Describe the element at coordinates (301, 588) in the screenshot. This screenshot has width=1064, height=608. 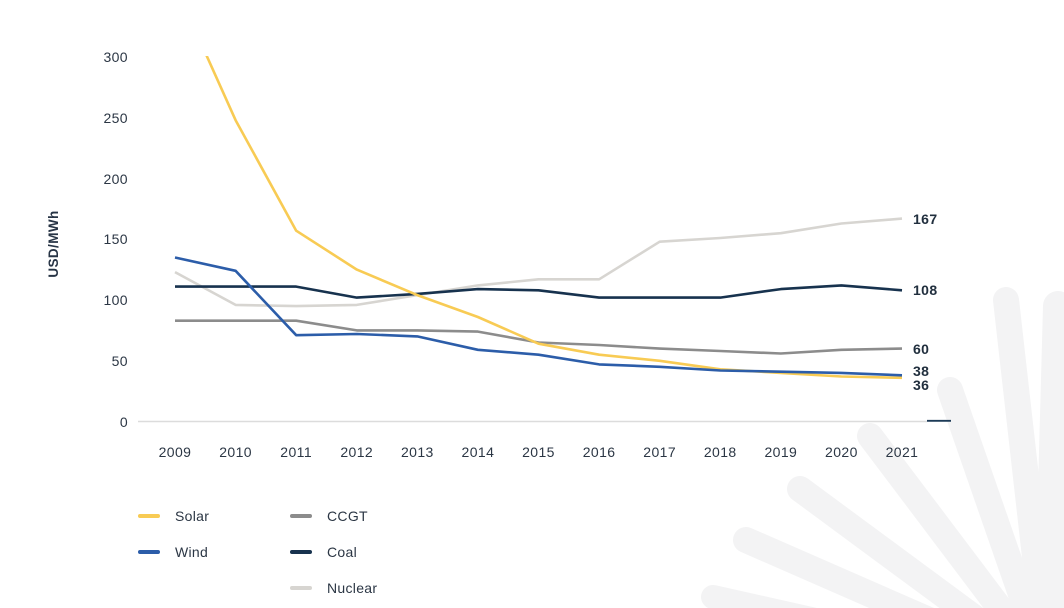
I see `legend-swatch-nuclear` at that location.